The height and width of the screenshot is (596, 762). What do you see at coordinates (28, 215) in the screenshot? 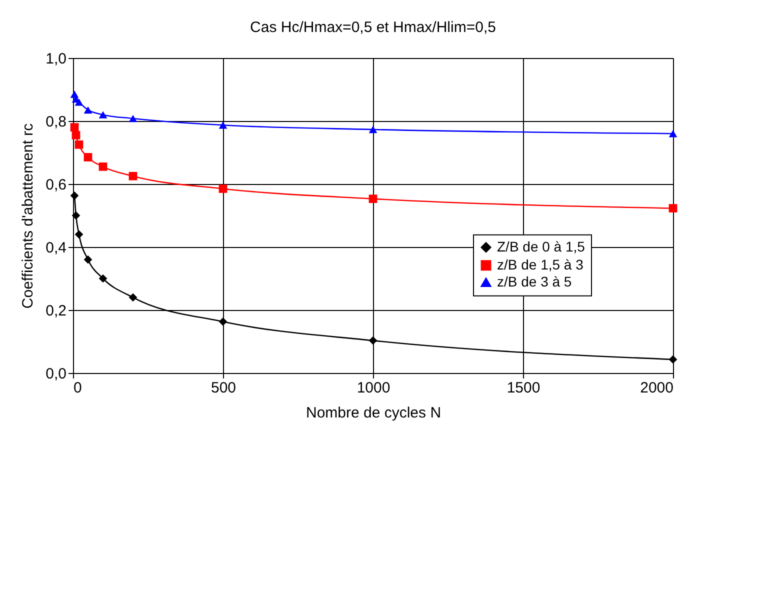
I see `y-axis-title: Coefficients d'abattement rc` at bounding box center [28, 215].